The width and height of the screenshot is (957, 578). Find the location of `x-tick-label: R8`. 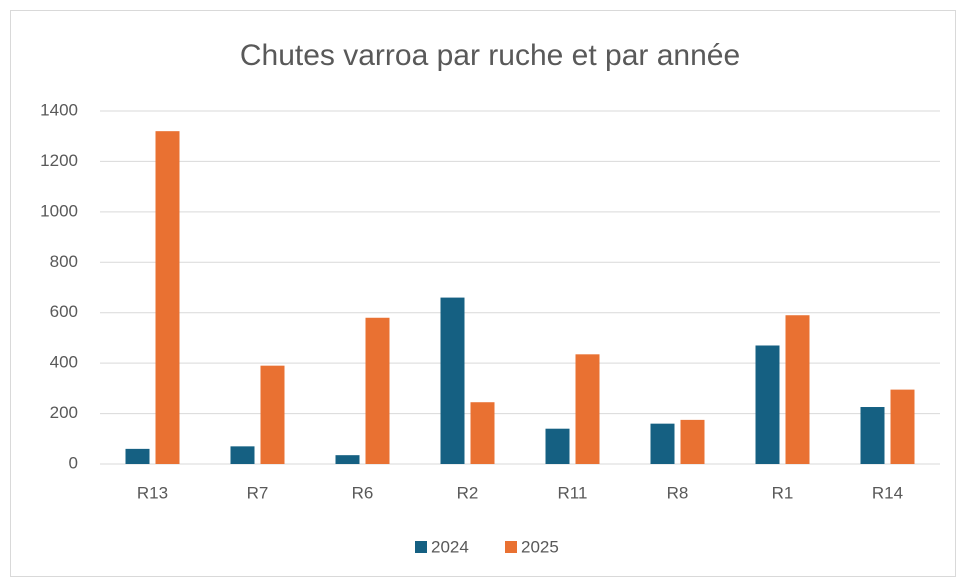

x-tick-label: R8 is located at coordinates (678, 492).